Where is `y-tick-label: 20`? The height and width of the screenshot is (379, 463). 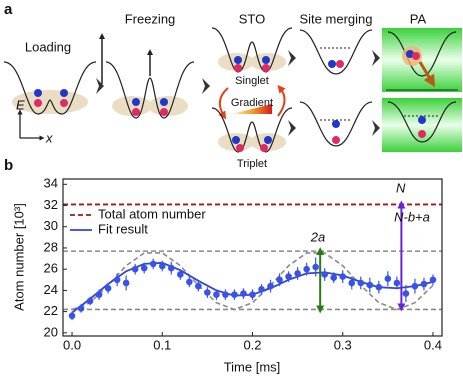
y-tick-label: 20 is located at coordinates (51, 331).